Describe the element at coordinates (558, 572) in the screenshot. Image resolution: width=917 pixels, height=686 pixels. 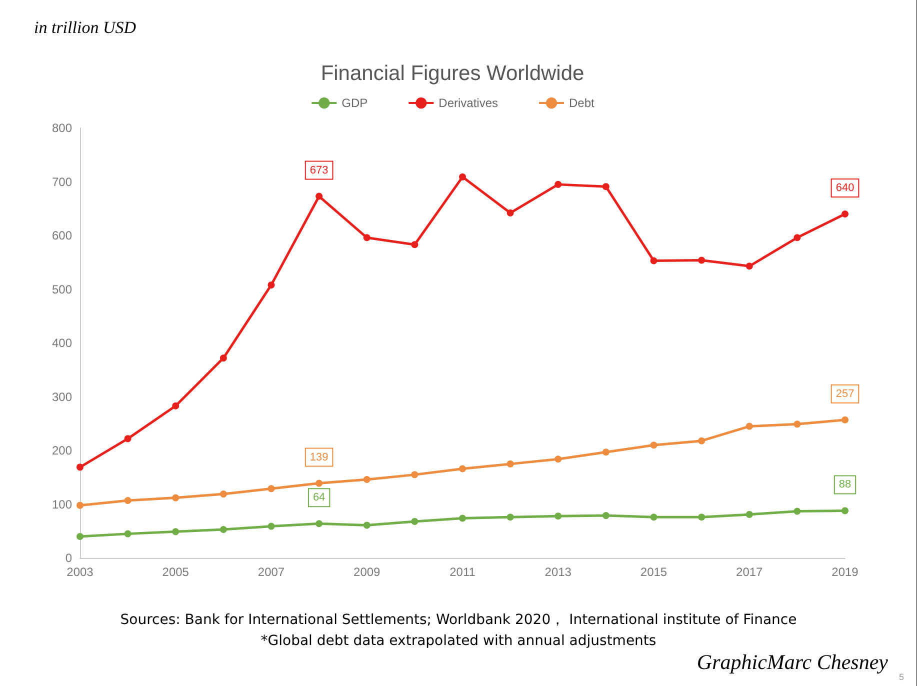
I see `x-tick-label: 2013` at that location.